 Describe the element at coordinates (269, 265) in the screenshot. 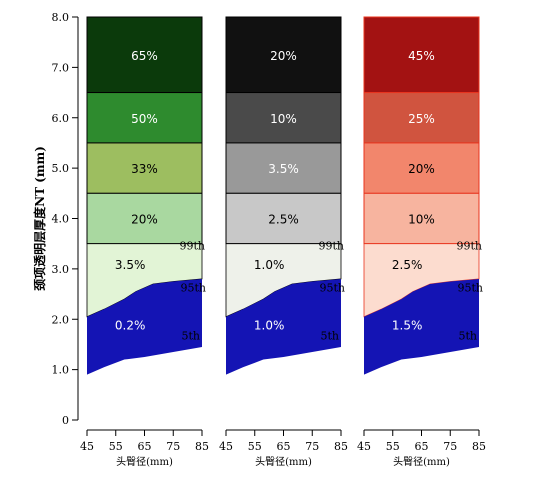

I see `above-95th-risk-label: 1.0%` at that location.